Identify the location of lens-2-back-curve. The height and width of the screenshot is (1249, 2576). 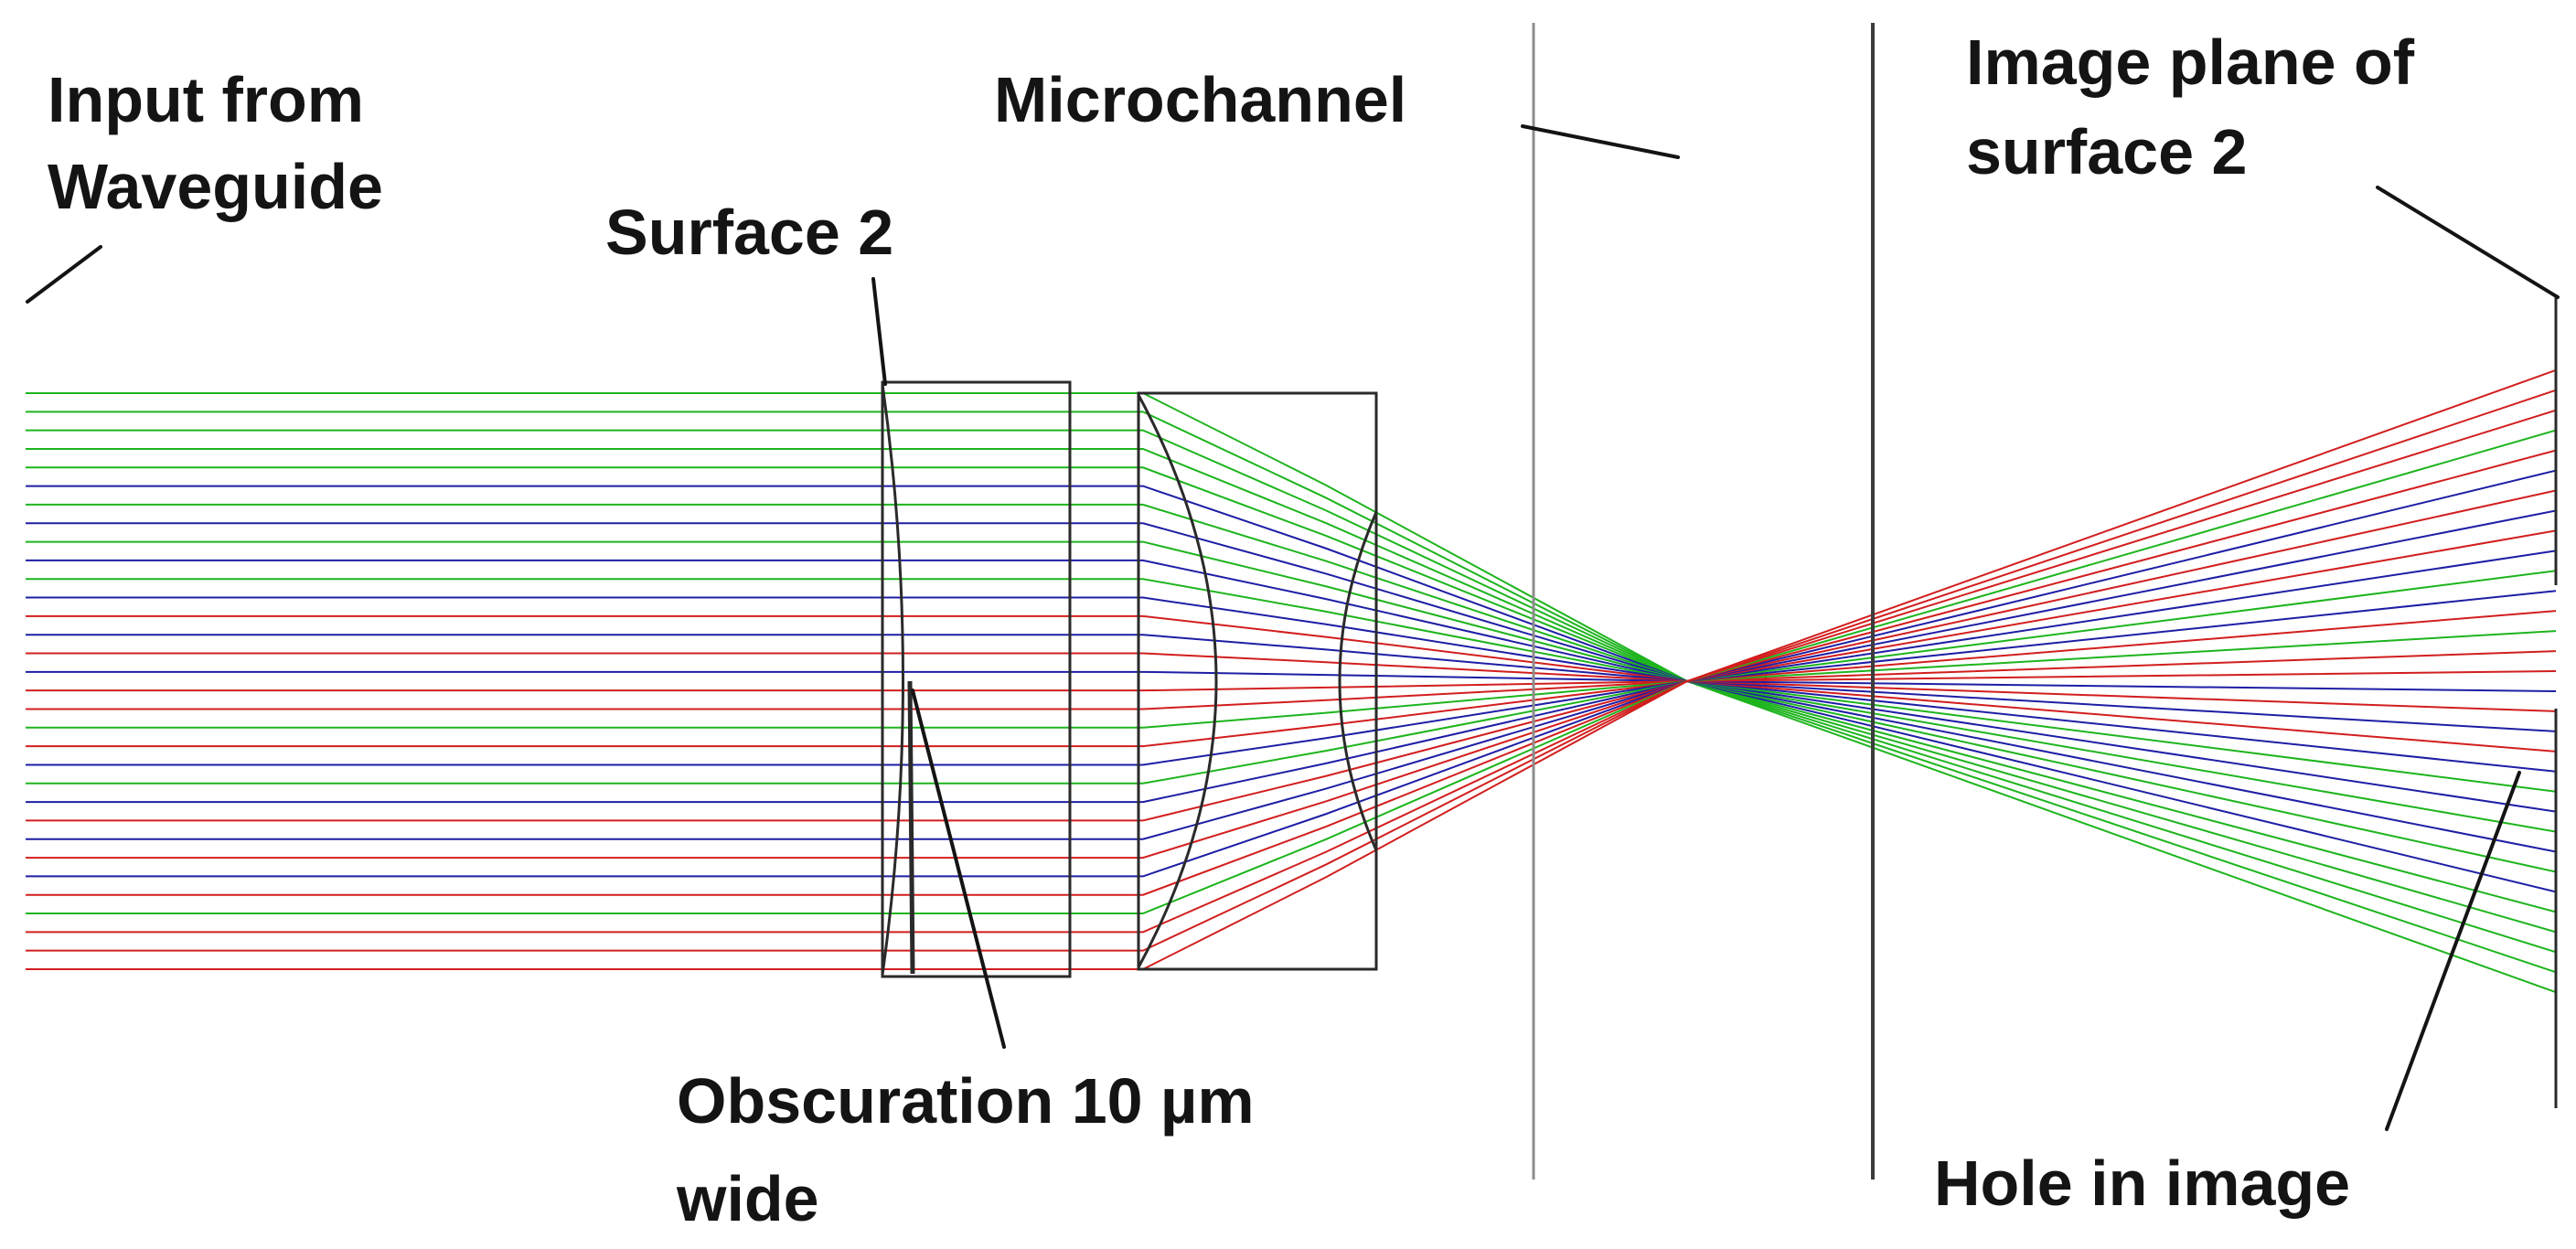
(1358, 681).